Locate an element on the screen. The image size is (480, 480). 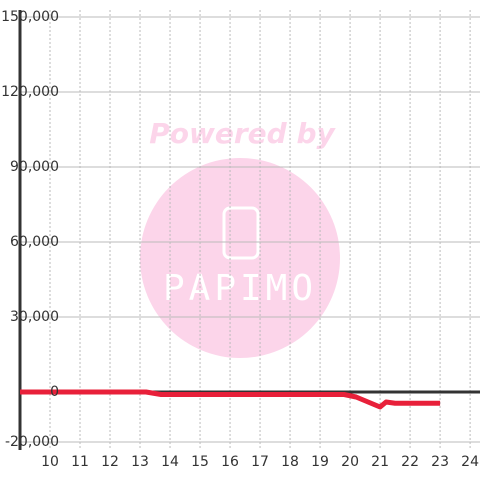
x-tick-label: 17 is located at coordinates (260, 462).